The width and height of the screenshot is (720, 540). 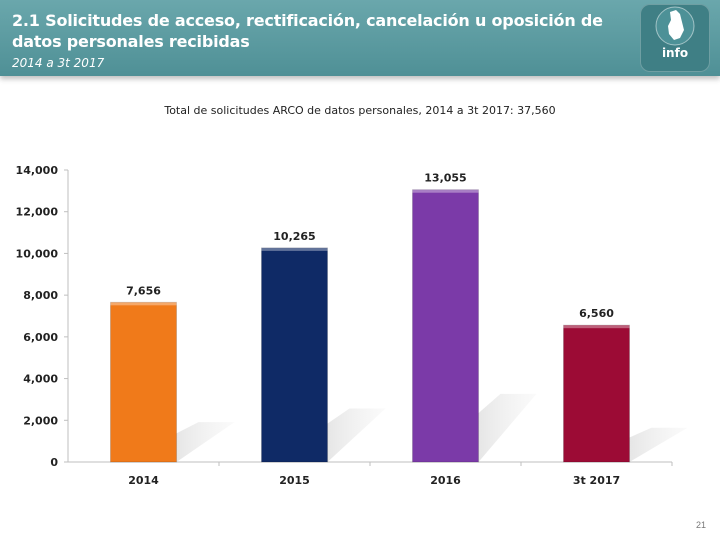 I want to click on bar-2016, so click(x=445, y=326).